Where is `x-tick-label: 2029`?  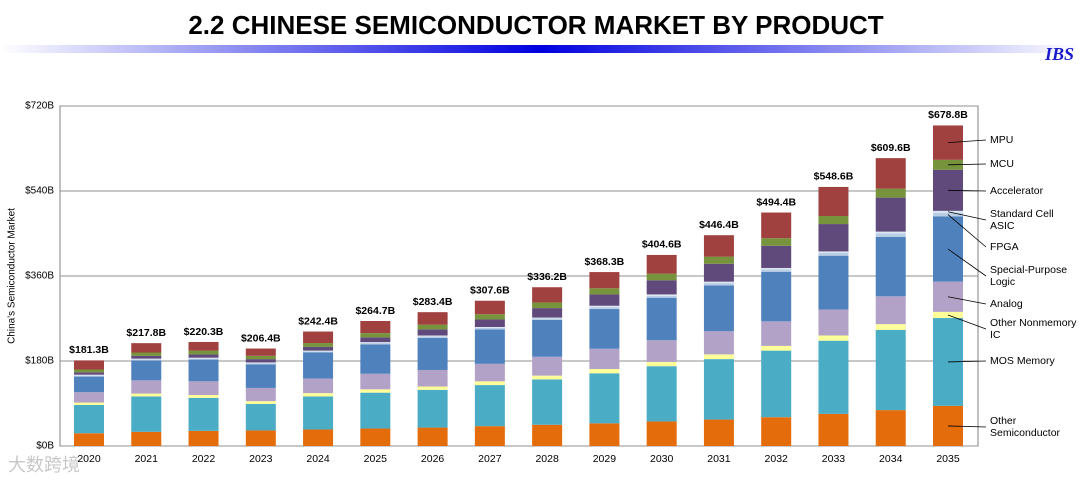
x-tick-label: 2029 is located at coordinates (605, 459).